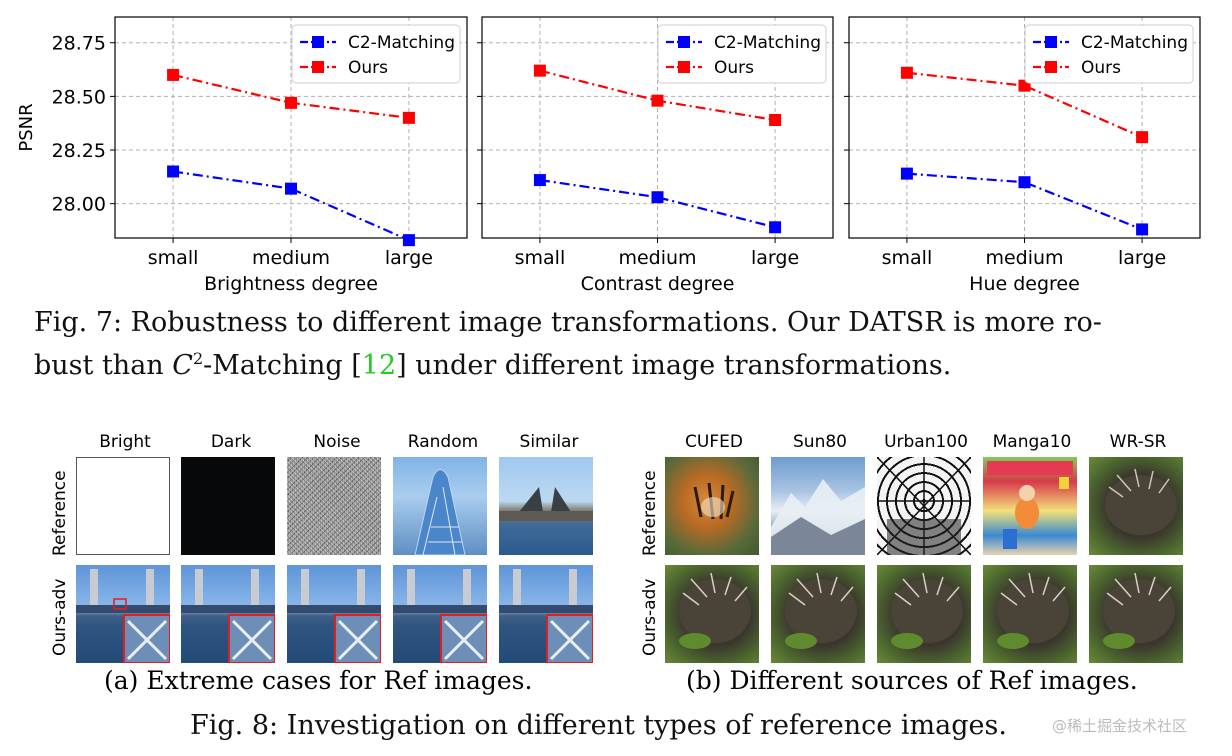 The image size is (1232, 756). Describe the element at coordinates (712, 614) in the screenshot. I see `ours-adv-cufed` at that location.